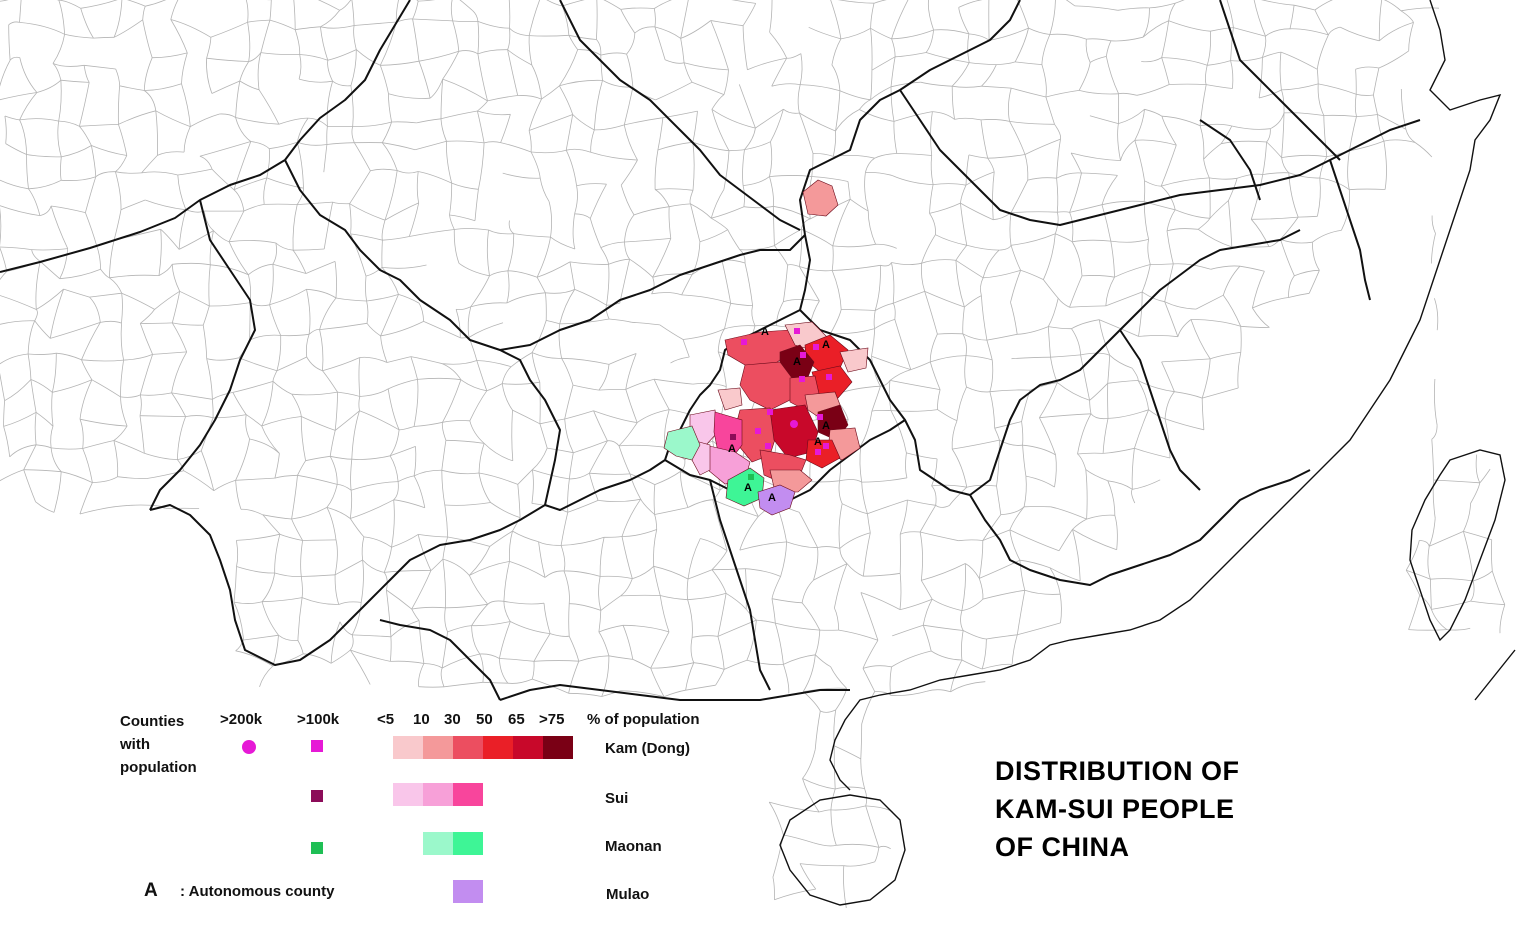  What do you see at coordinates (552, 719) in the screenshot?
I see `legend-threshold-gt75: >75` at bounding box center [552, 719].